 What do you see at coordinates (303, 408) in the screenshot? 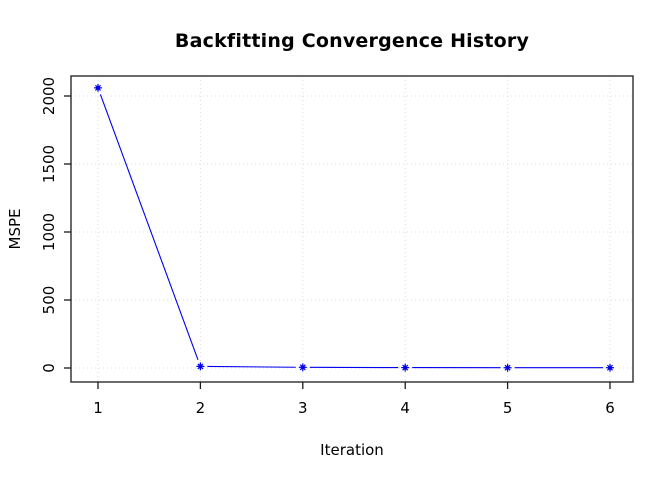
I see `x-tick-label: 3` at bounding box center [303, 408].